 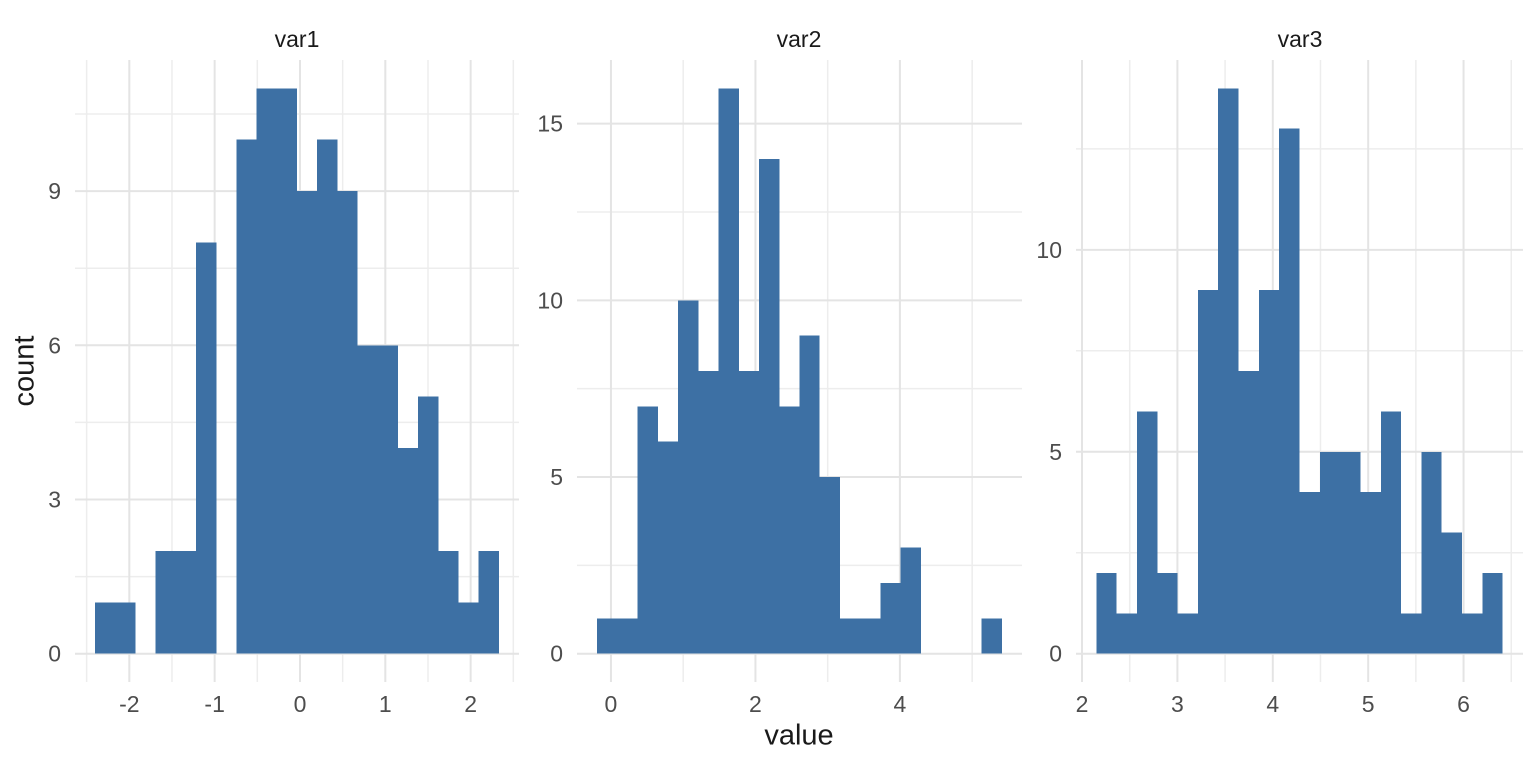 I want to click on x-tick-label: 3, so click(x=1177, y=704).